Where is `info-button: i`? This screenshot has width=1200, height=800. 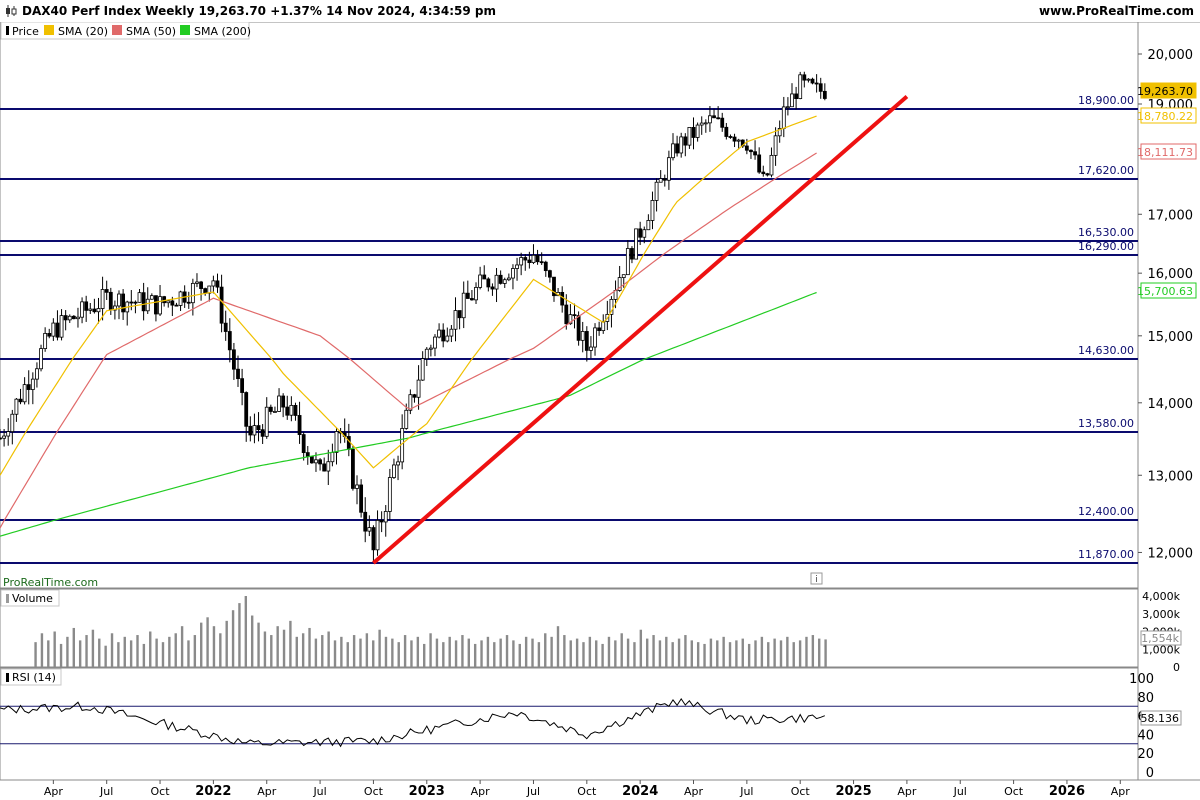 info-button: i is located at coordinates (816, 578).